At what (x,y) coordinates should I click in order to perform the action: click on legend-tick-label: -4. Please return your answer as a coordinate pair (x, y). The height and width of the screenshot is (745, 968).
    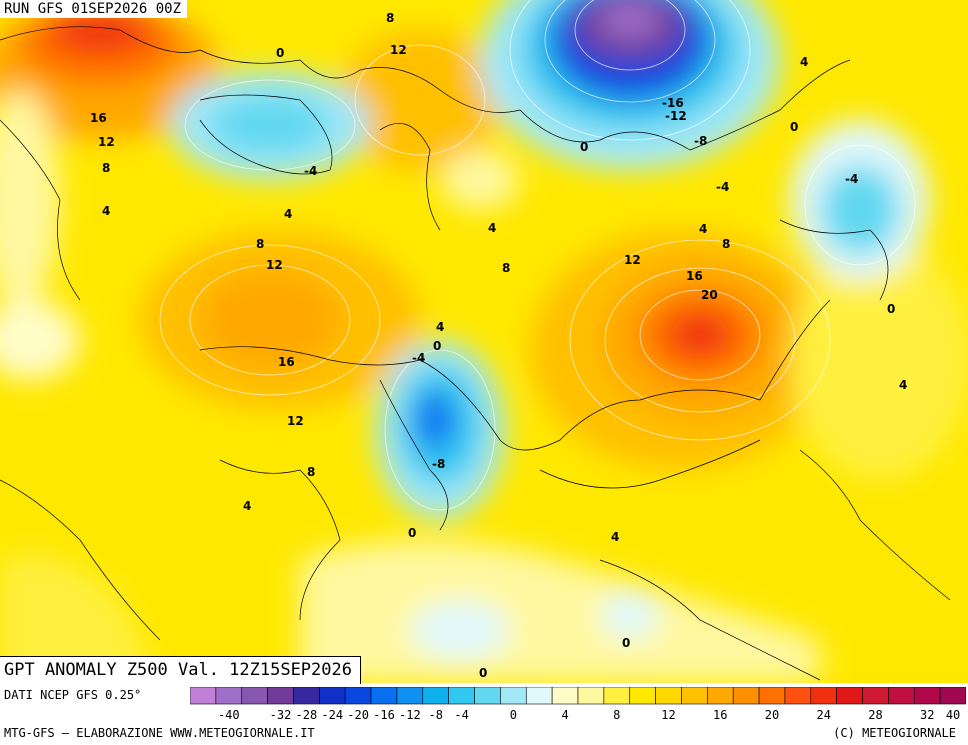
    Looking at the image, I should click on (461, 715).